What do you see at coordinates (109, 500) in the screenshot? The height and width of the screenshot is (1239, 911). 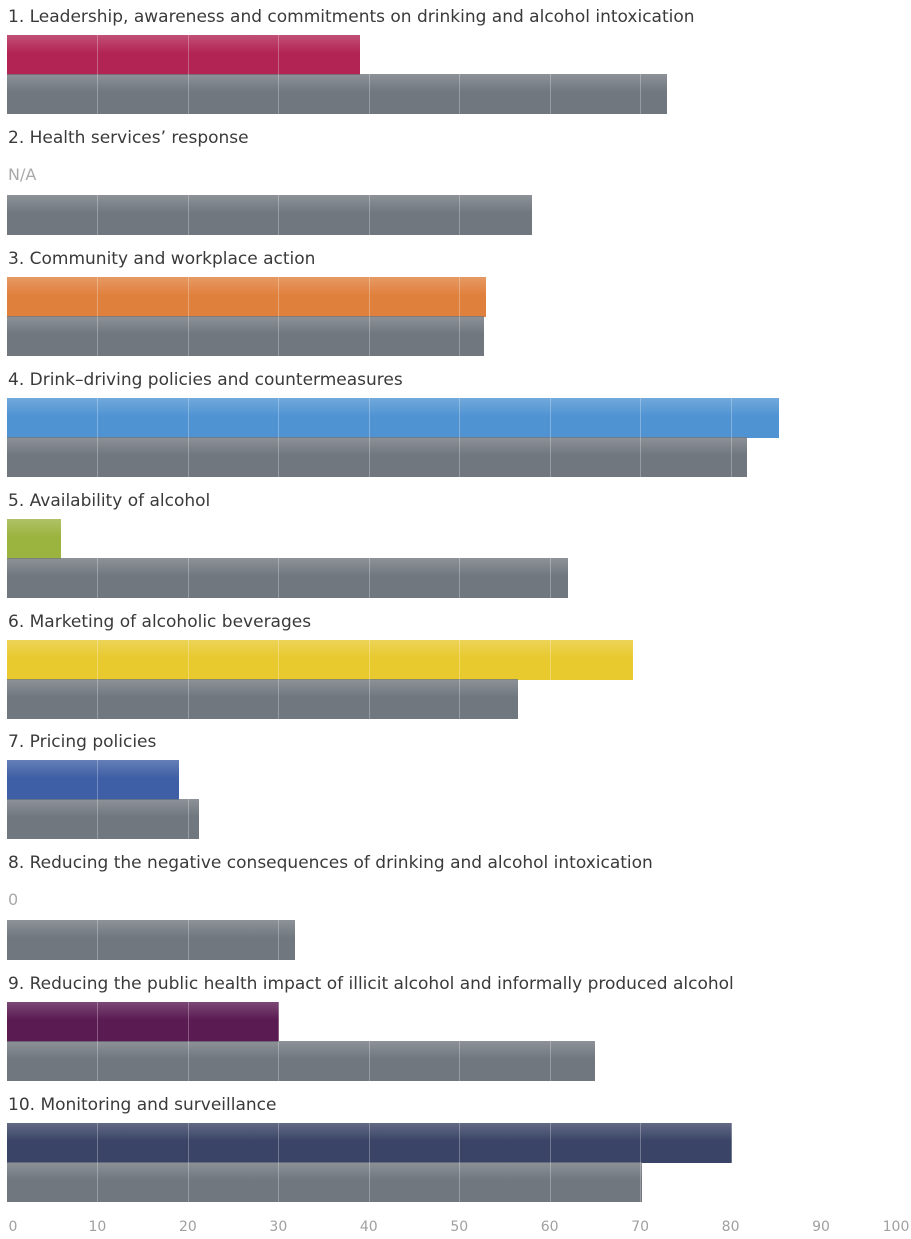 I see `category-label: 5. Availability of alcohol` at bounding box center [109, 500].